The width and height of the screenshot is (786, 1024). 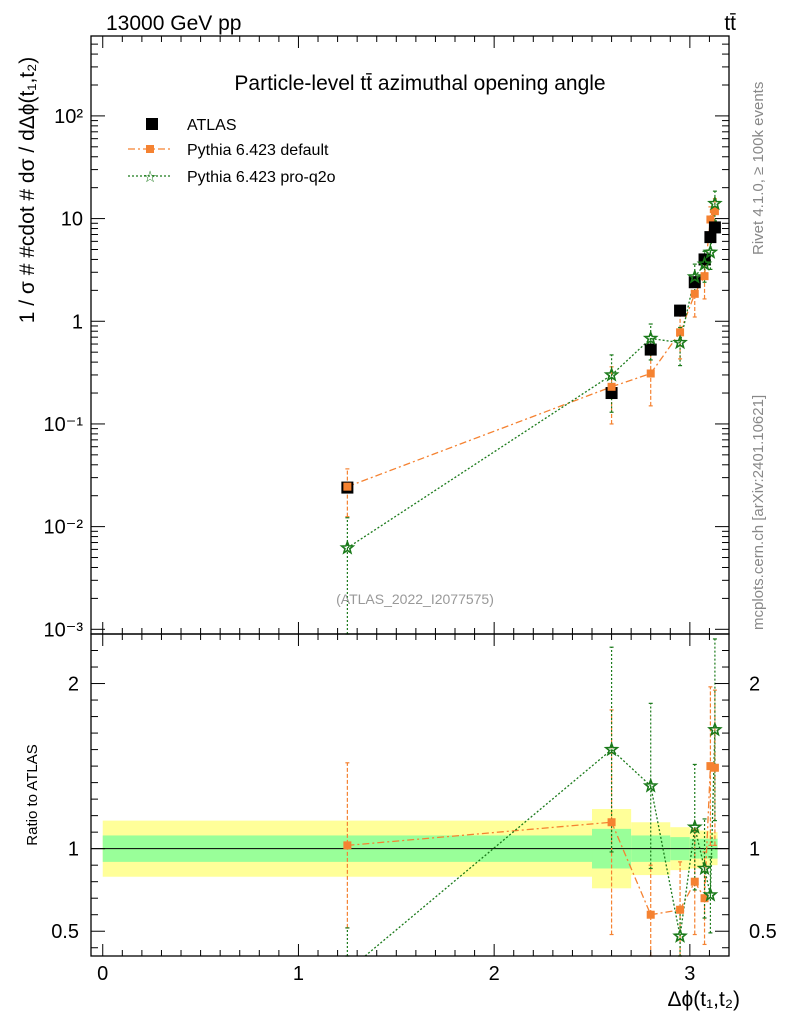 What do you see at coordinates (258, 150) in the screenshot?
I see `legend-entry-default: Pythia 6.423 default` at bounding box center [258, 150].